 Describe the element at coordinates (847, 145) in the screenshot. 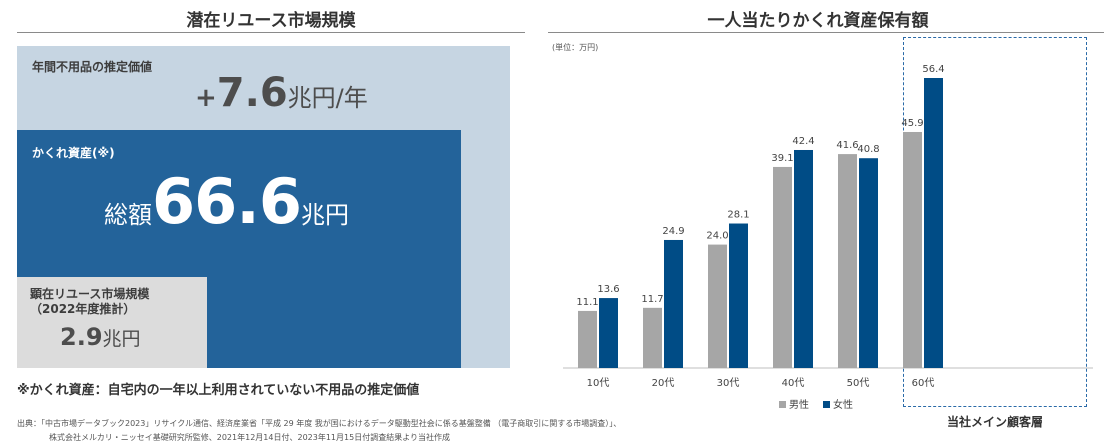

I see `value-label-male-4: 41.6` at that location.